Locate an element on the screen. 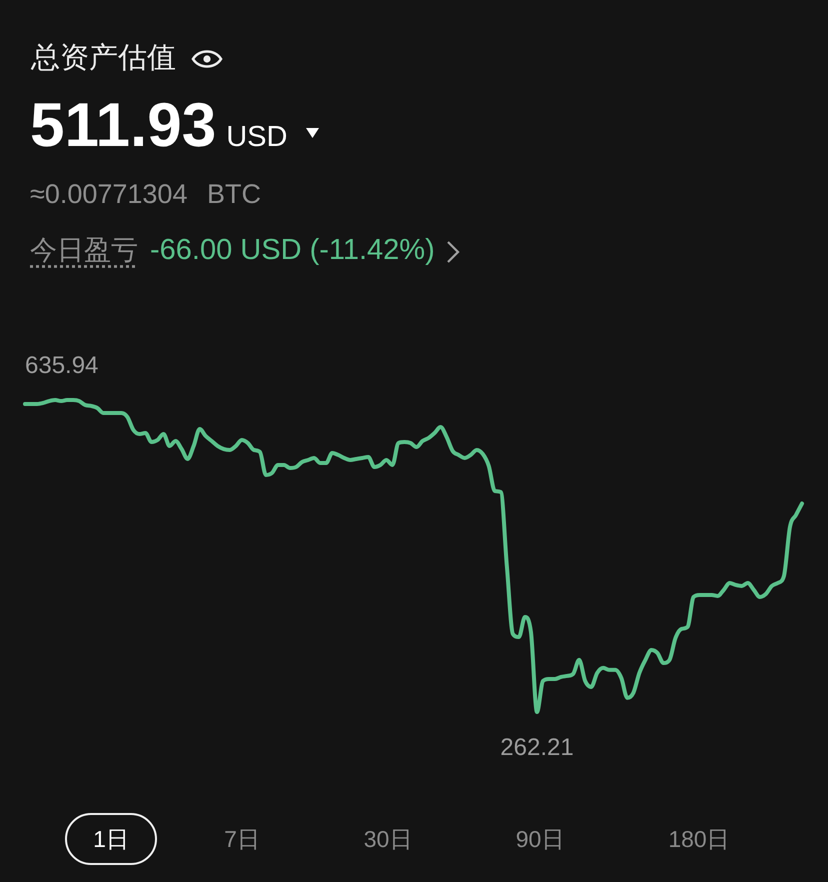 The image size is (828, 882). text: ≈0.00771304 BTC is located at coordinates (145, 194).